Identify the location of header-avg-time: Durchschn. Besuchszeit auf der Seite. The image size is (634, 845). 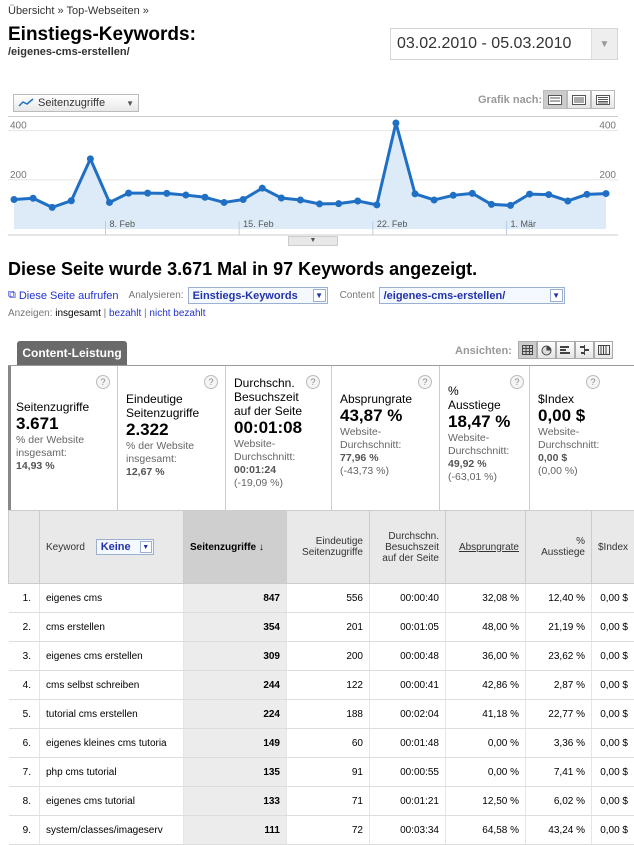
(408, 547).